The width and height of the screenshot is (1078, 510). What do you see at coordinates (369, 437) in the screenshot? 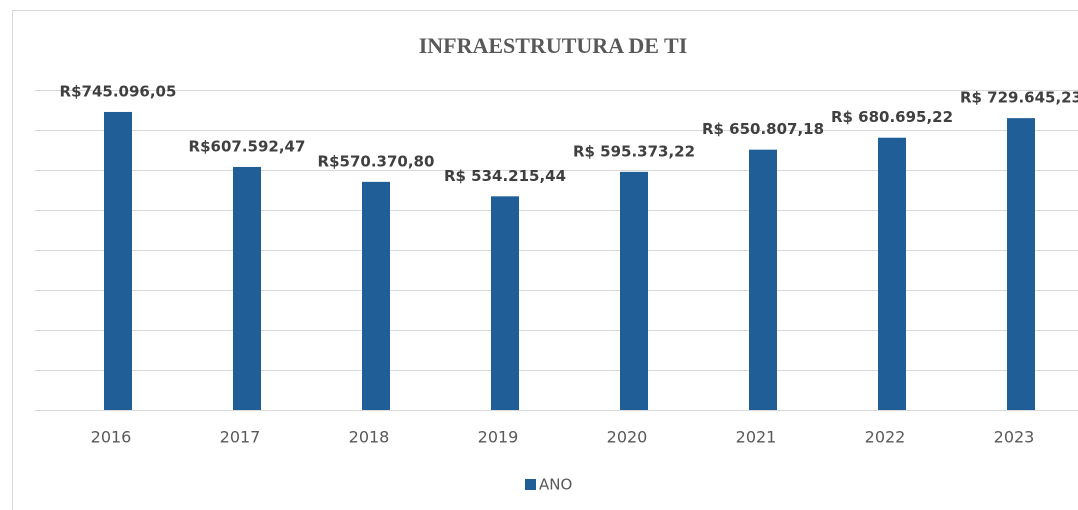
I see `x-tick-label: 2018` at bounding box center [369, 437].